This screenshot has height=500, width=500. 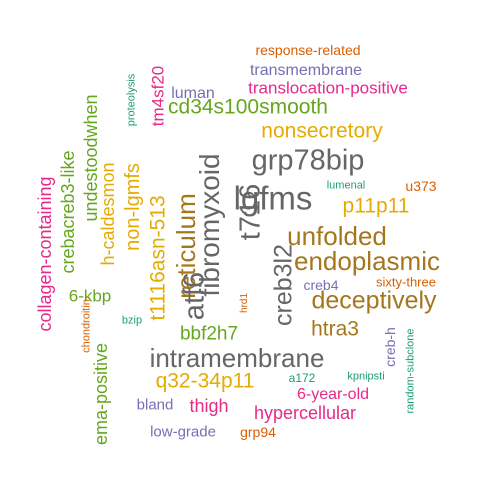 I want to click on word-q32-34p11: q32-34p11, so click(x=205, y=381).